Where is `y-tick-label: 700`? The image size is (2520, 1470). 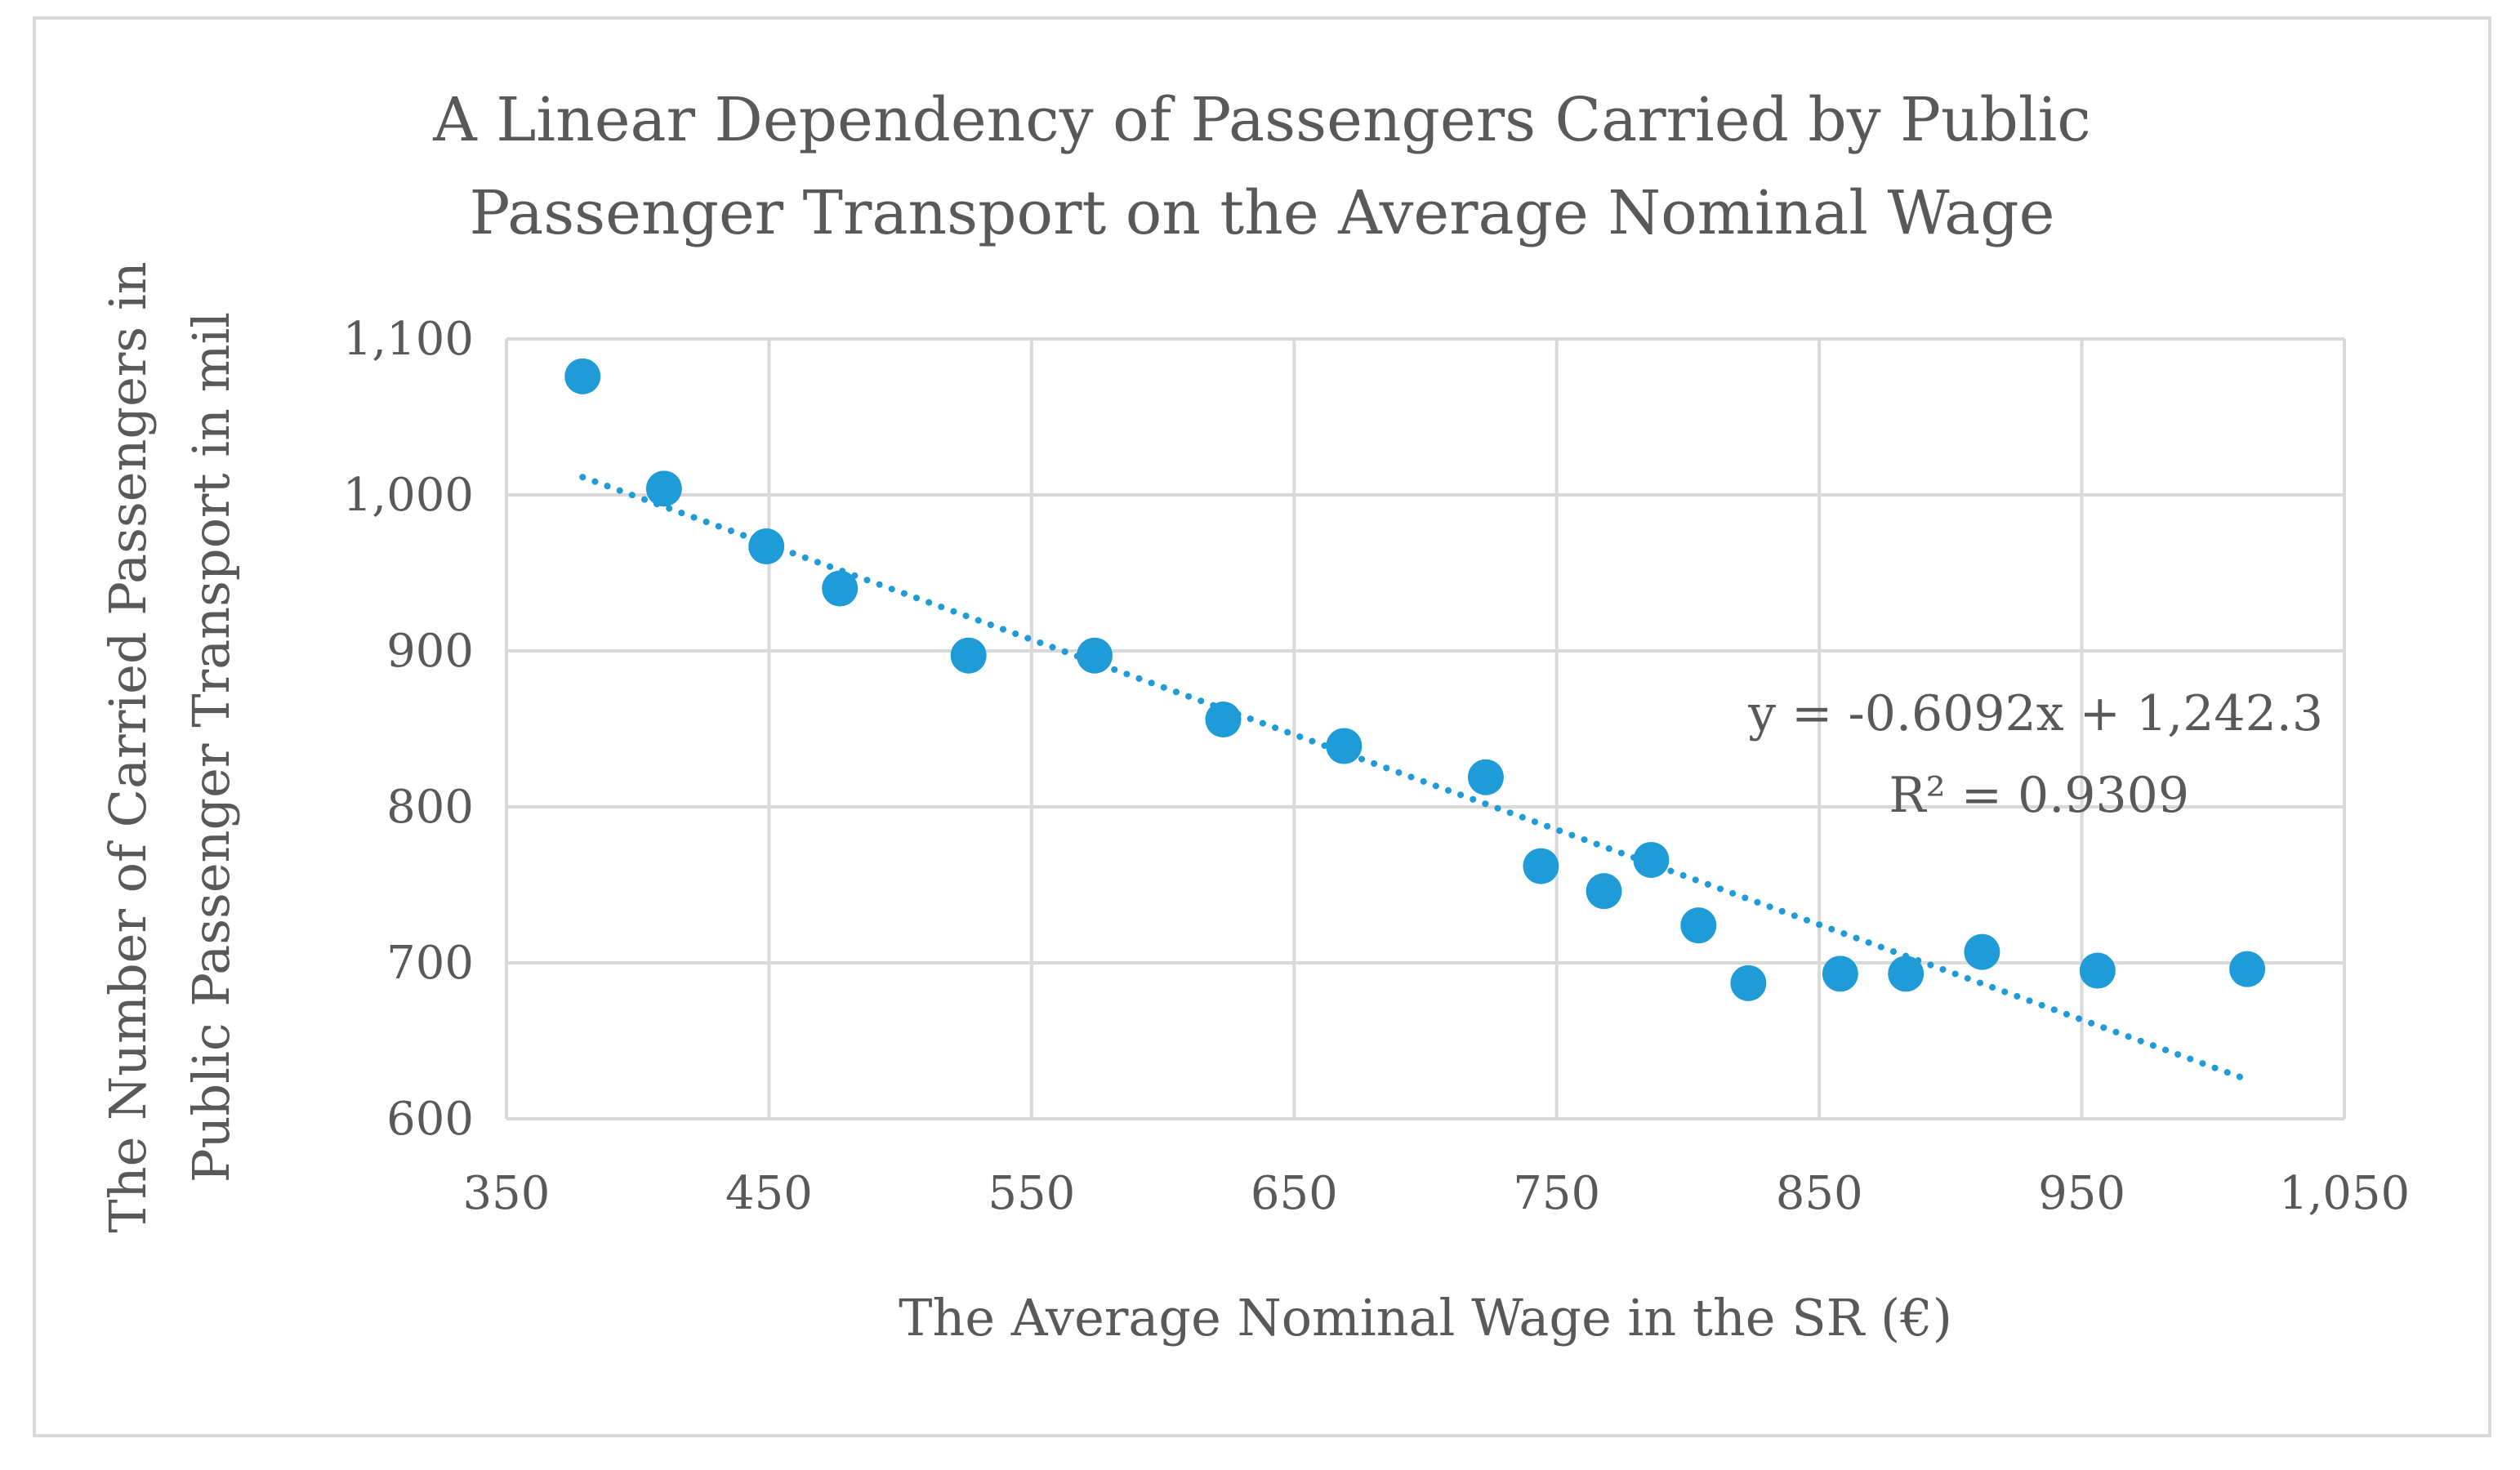 y-tick-label: 700 is located at coordinates (430, 963).